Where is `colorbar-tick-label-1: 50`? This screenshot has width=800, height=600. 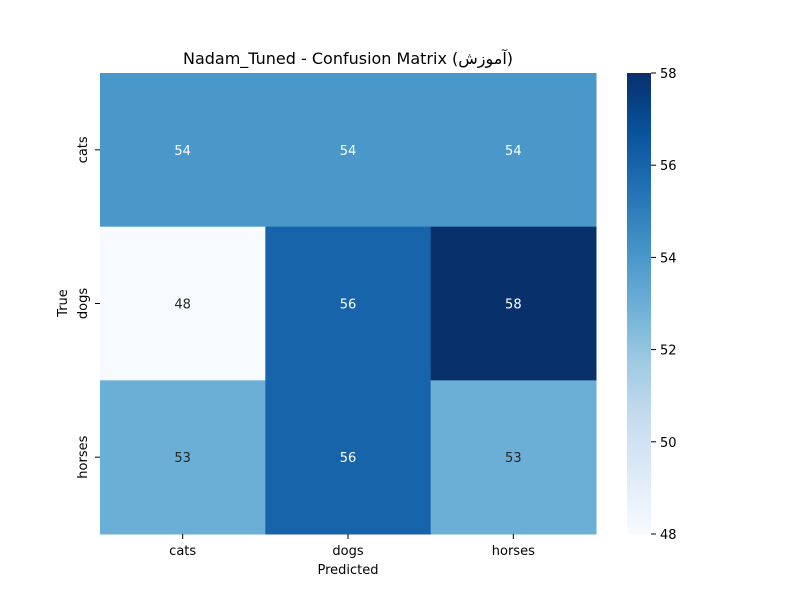 colorbar-tick-label-1: 50 is located at coordinates (668, 443).